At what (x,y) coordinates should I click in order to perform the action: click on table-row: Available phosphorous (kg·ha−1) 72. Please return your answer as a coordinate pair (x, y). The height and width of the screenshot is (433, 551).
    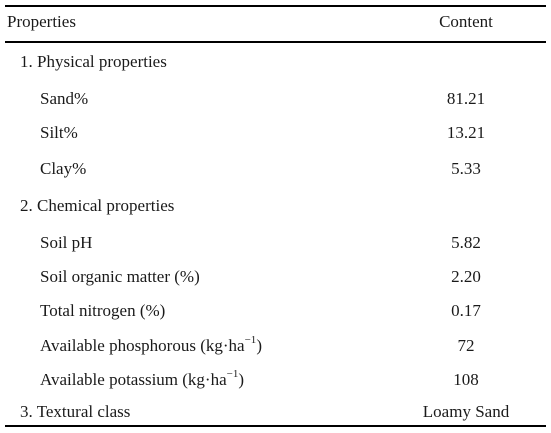
    Looking at the image, I should click on (275, 346).